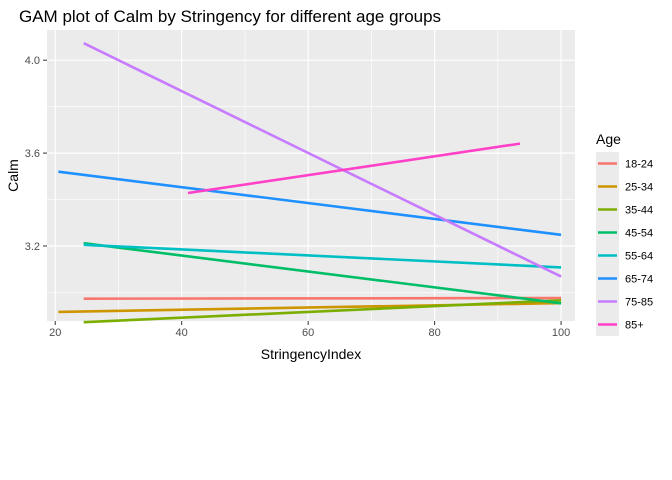  What do you see at coordinates (32, 61) in the screenshot?
I see `y-tick-label: 4.0` at bounding box center [32, 61].